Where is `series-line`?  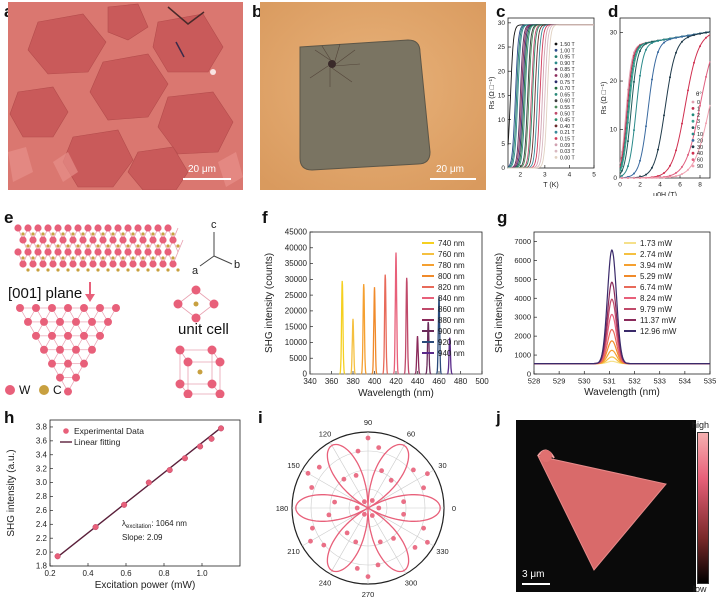
series-line is located at coordinates (551, 96).